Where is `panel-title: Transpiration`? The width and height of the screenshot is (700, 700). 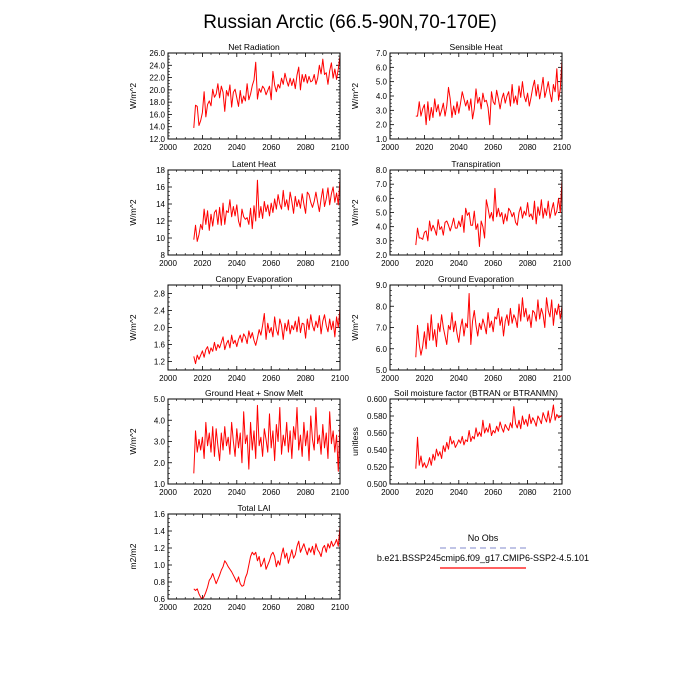
panel-title: Transpiration is located at coordinates (476, 164).